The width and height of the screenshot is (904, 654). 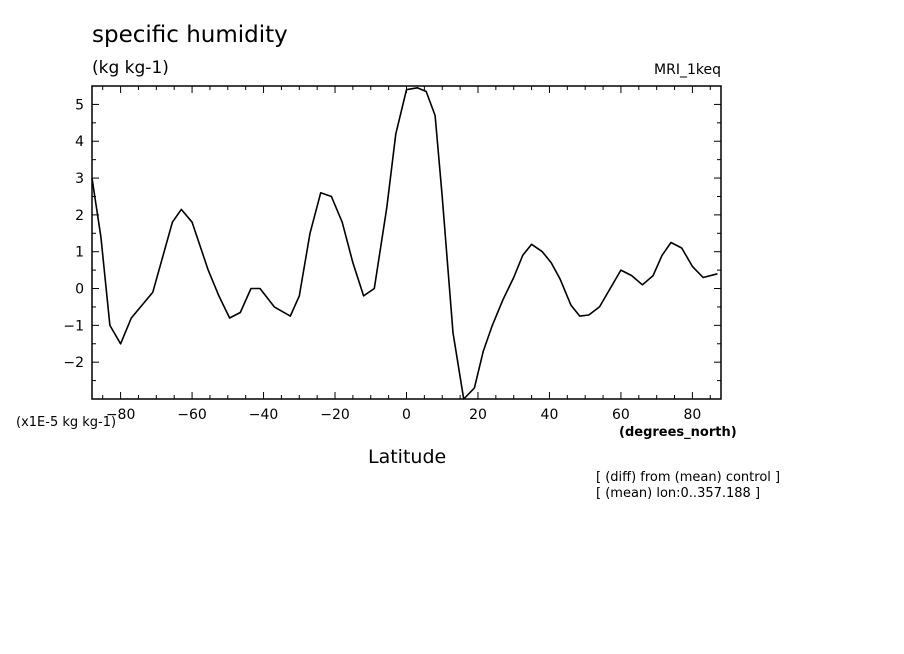 What do you see at coordinates (406, 415) in the screenshot?
I see `x-tick-label: 0` at bounding box center [406, 415].